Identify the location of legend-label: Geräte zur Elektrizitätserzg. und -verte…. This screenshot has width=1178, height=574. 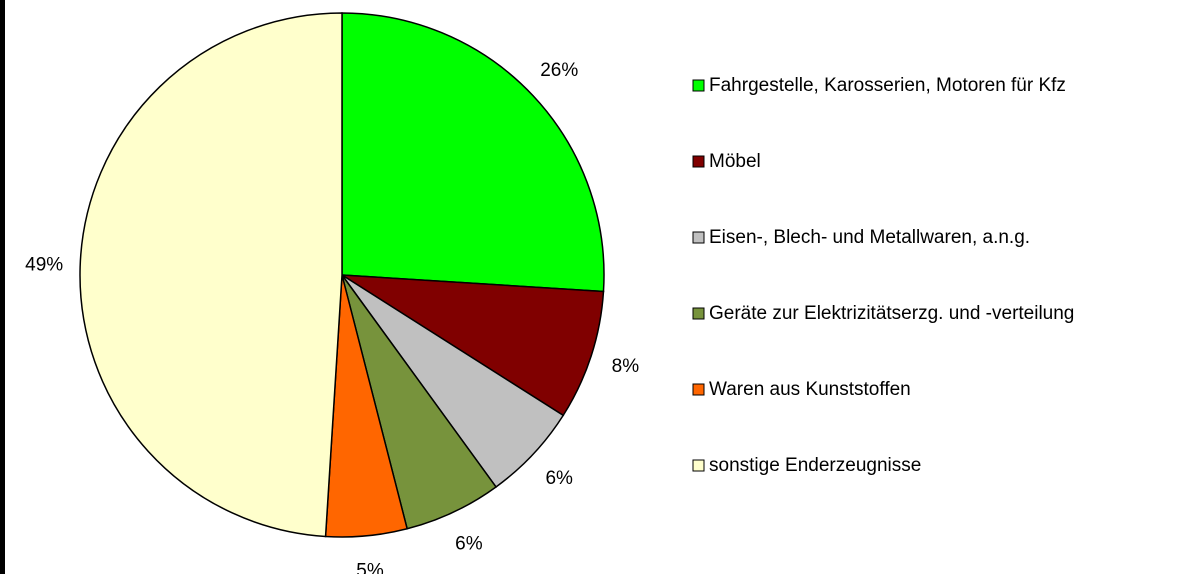
(891, 313).